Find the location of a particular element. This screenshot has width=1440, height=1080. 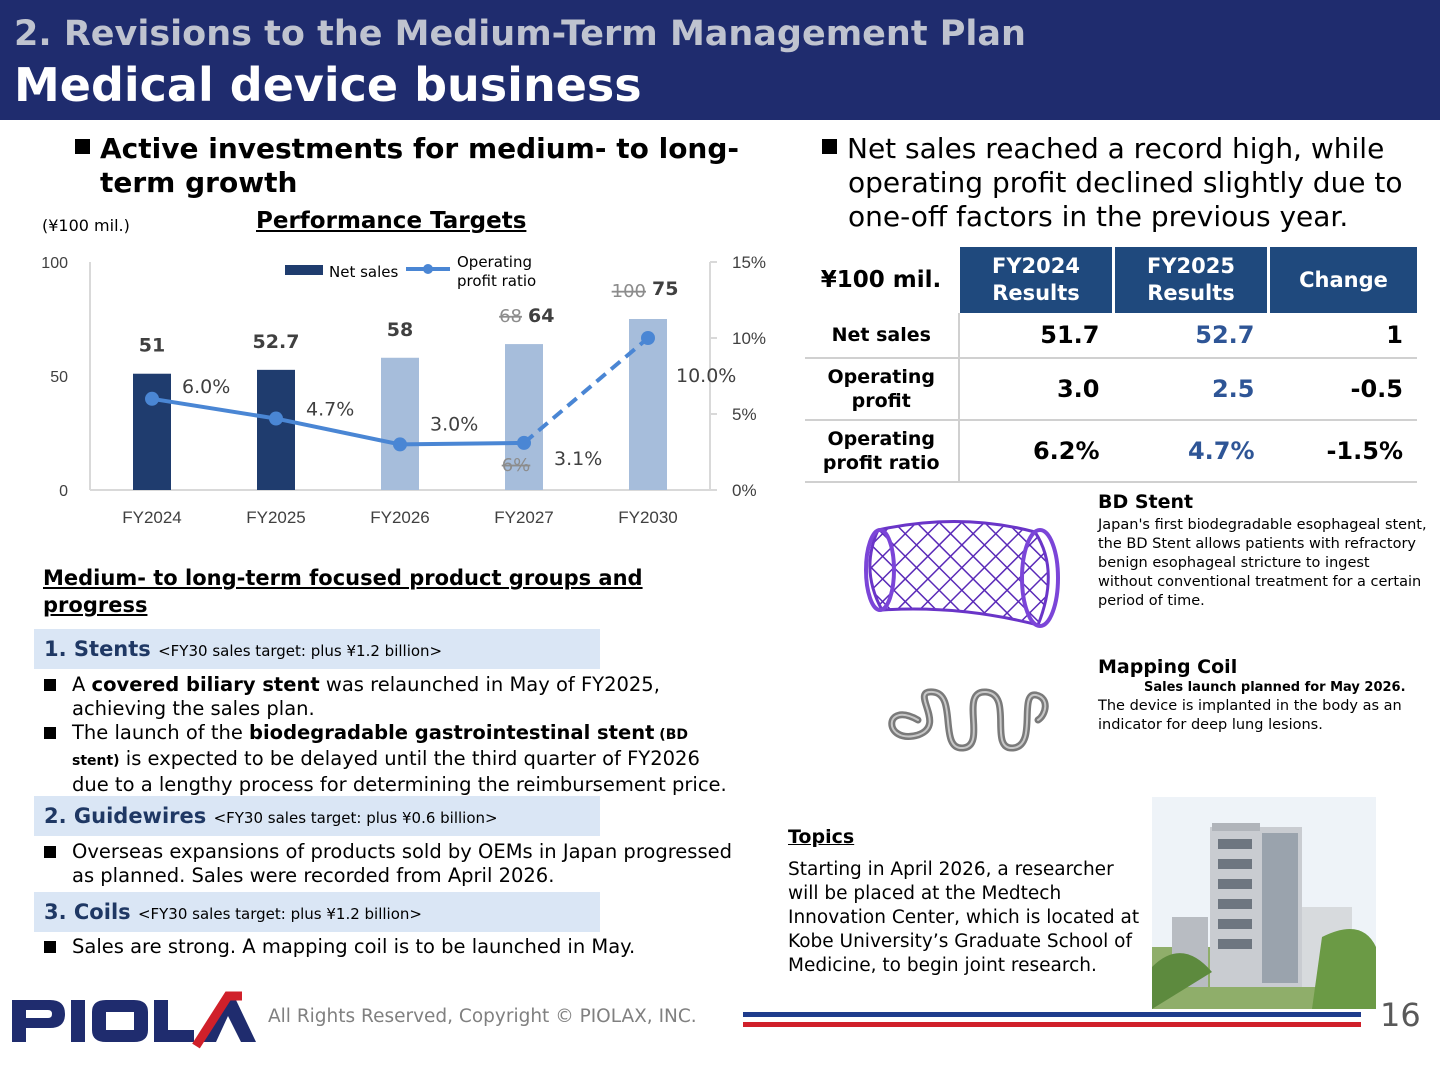

mapping-coil-title: Mapping Coil is located at coordinates (1168, 667).